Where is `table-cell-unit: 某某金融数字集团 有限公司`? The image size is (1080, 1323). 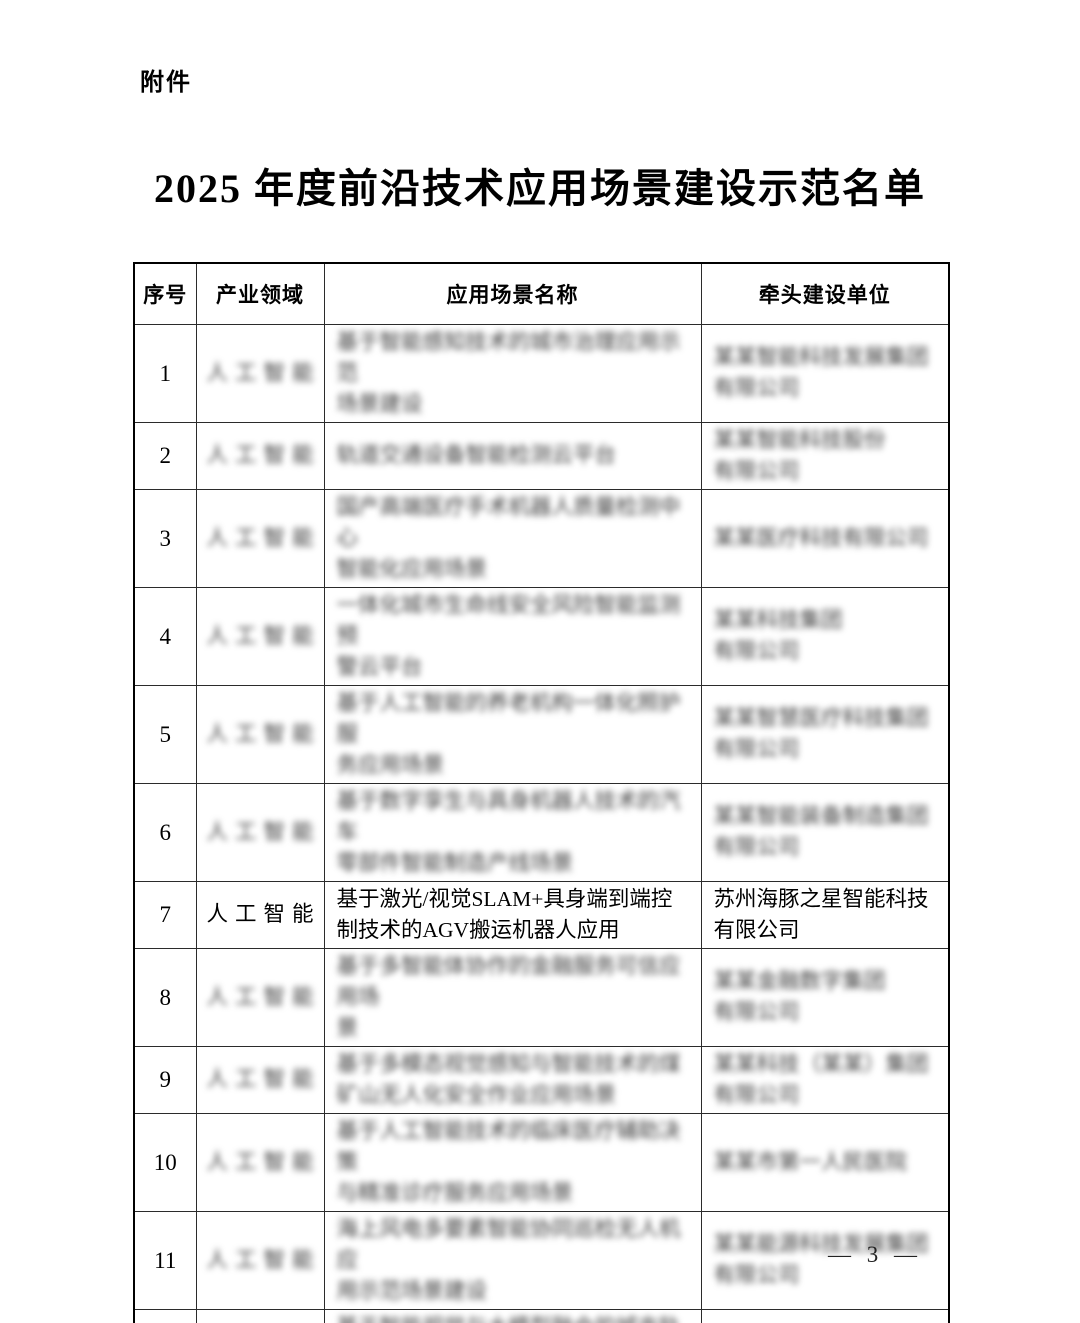 table-cell-unit: 某某金融数字集团 有限公司 is located at coordinates (825, 997).